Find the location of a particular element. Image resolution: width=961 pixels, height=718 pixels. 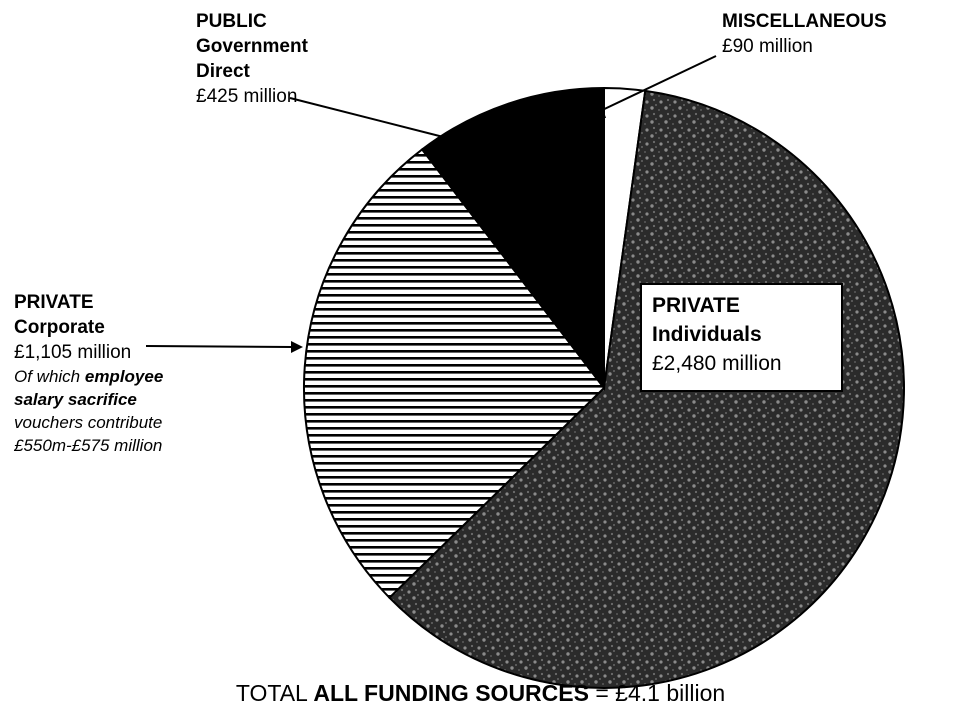

total-funding-caption: TOTAL ALL FUNDING SOURCES = £4.1 billion is located at coordinates (480, 693).